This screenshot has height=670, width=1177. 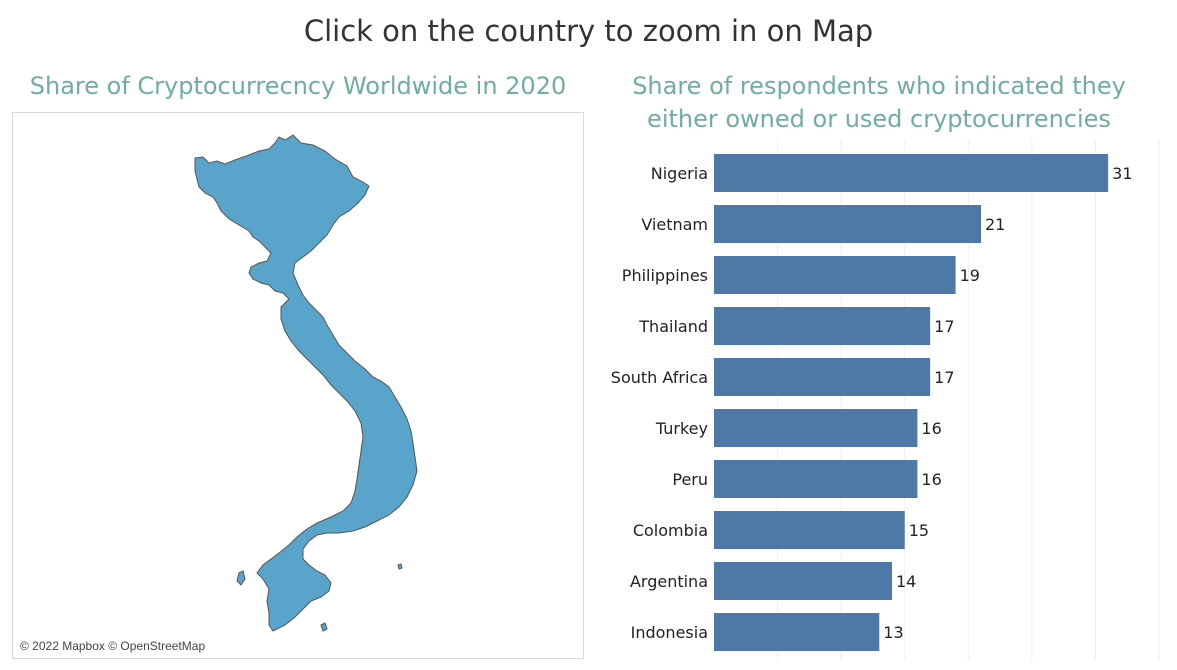 What do you see at coordinates (673, 326) in the screenshot?
I see `category-label: Thailand` at bounding box center [673, 326].